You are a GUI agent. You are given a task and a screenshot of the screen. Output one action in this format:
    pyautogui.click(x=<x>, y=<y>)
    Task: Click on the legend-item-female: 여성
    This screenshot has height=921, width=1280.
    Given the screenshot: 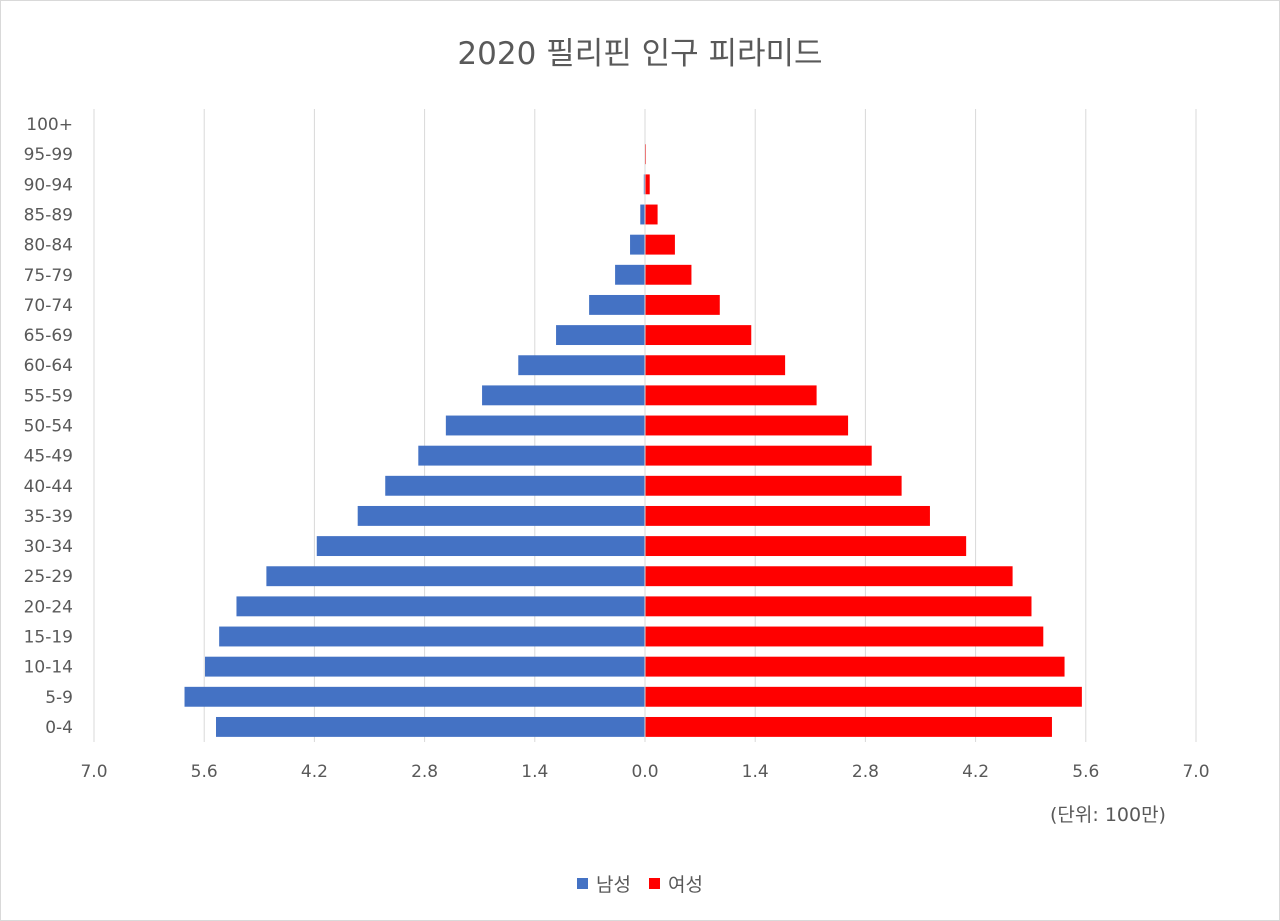 What is the action you would take?
    pyautogui.click(x=676, y=883)
    